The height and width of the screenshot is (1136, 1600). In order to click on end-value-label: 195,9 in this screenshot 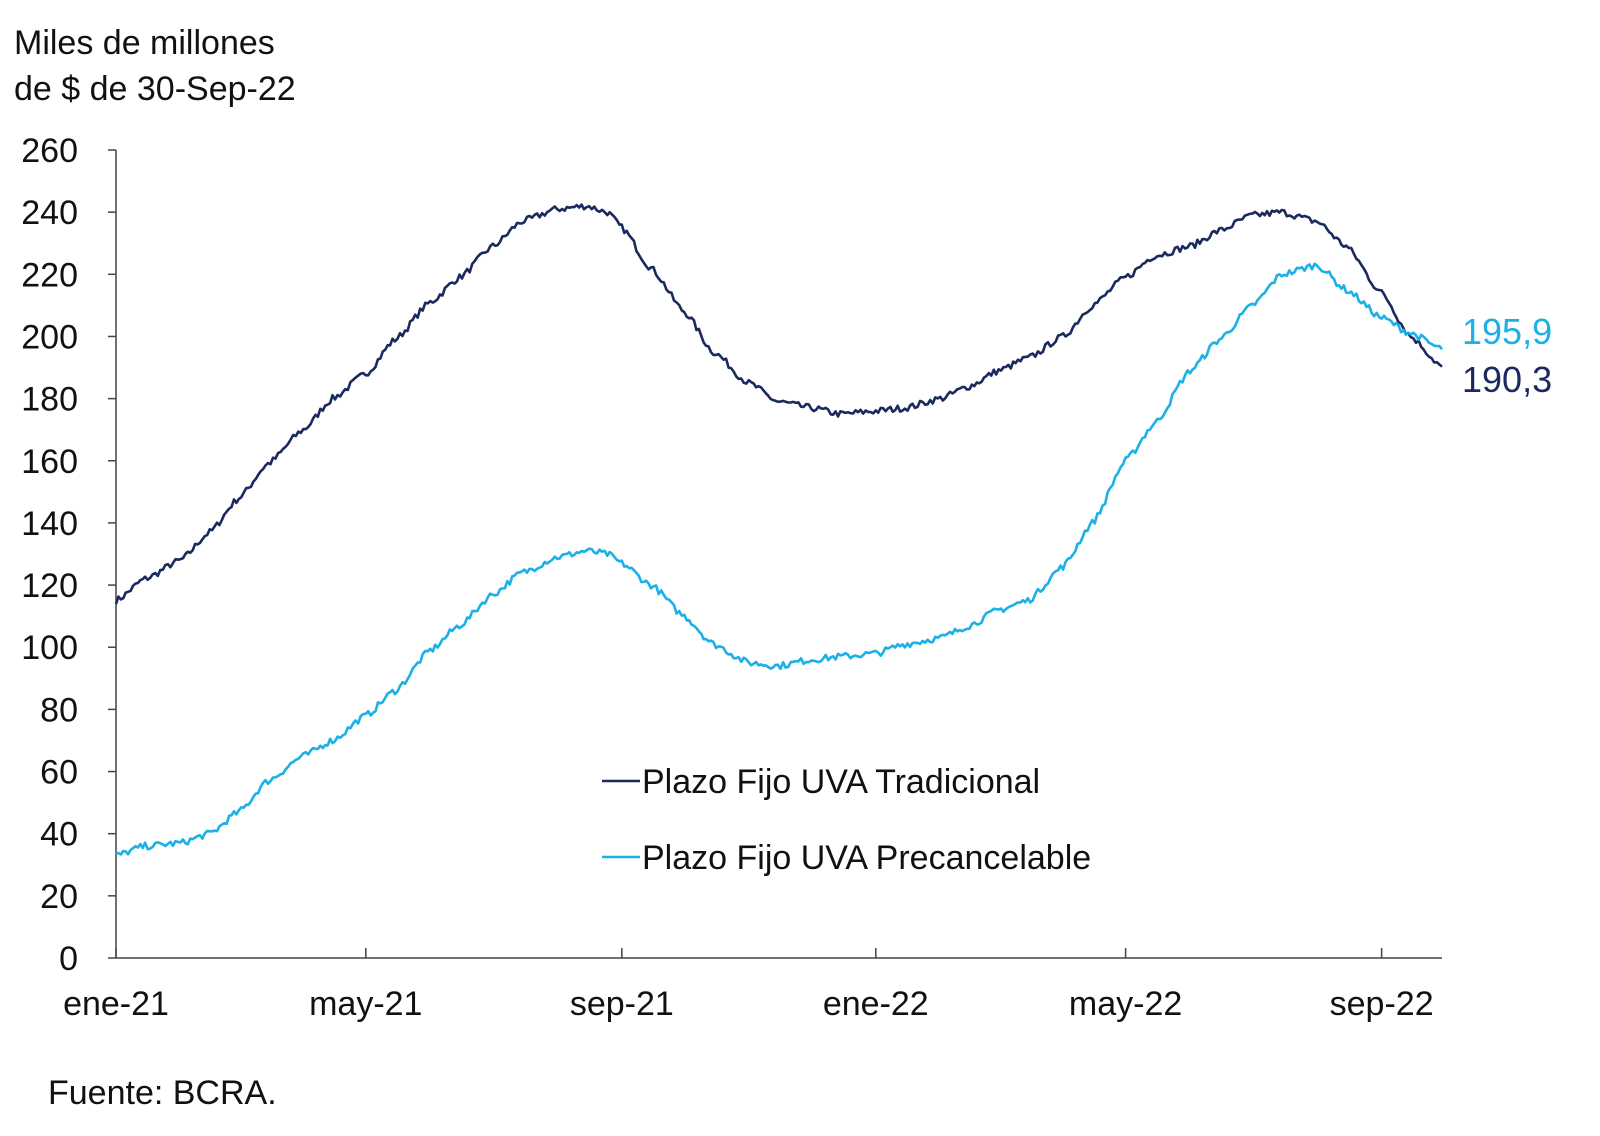, I will do `click(1507, 331)`.